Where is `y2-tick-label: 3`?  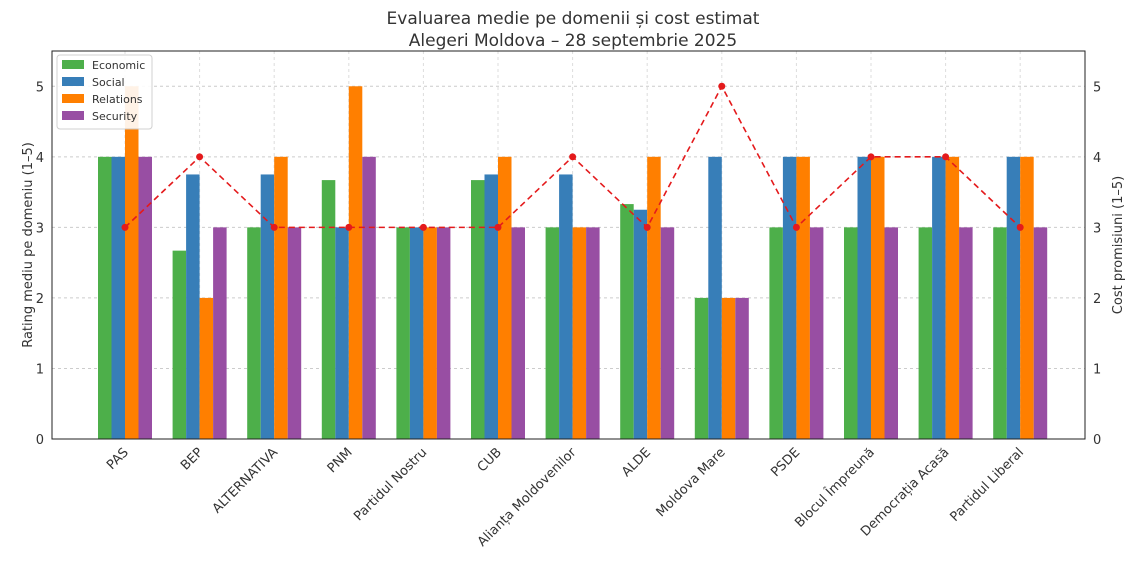
y2-tick-label: 3 is located at coordinates (1097, 228).